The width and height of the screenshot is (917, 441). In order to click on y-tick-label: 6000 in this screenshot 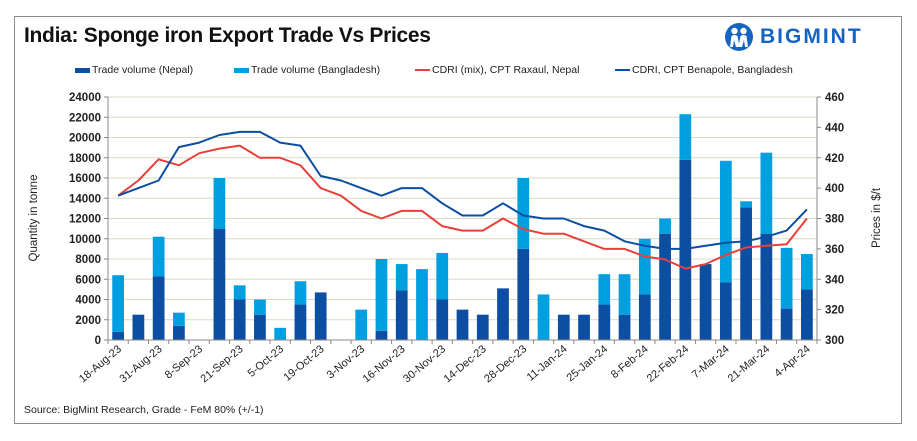, I will do `click(88, 280)`.